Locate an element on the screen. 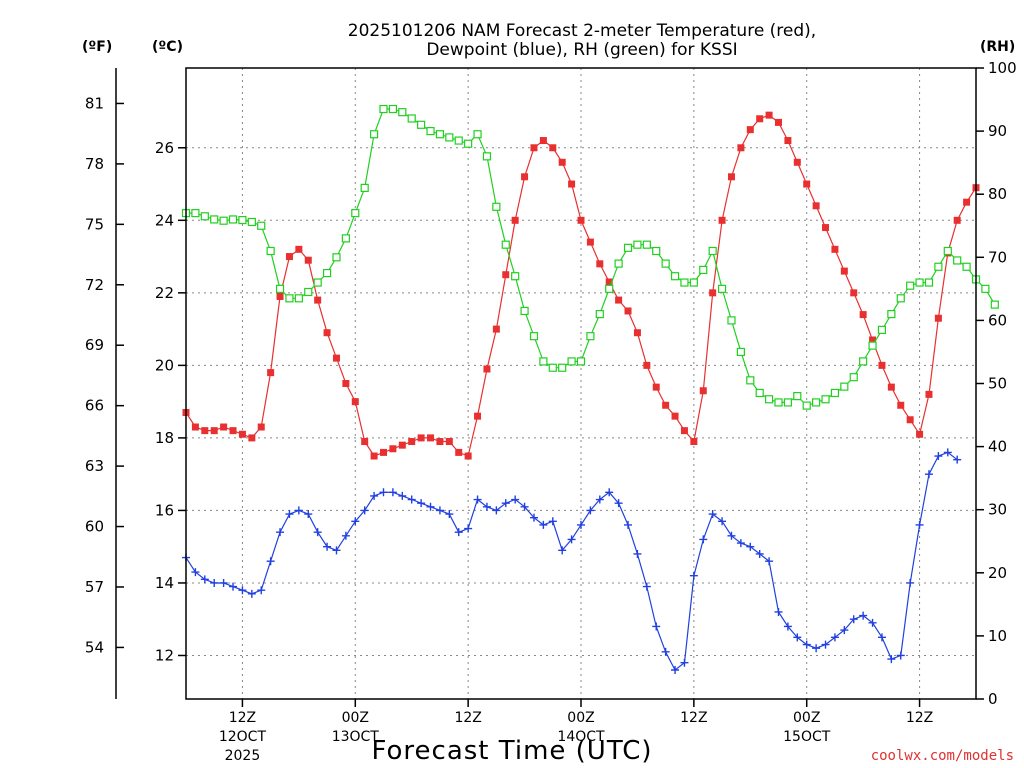  fahrenheit-tick-label: 69 is located at coordinates (94, 345).